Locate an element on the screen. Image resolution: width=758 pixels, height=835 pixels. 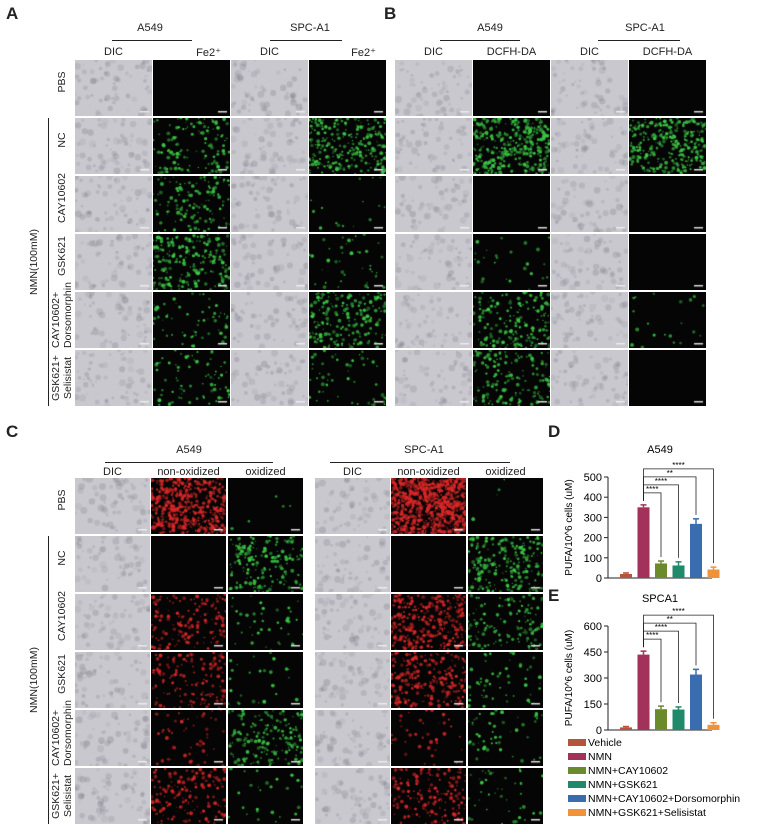
column-label: oxidized is located at coordinates (265, 472).